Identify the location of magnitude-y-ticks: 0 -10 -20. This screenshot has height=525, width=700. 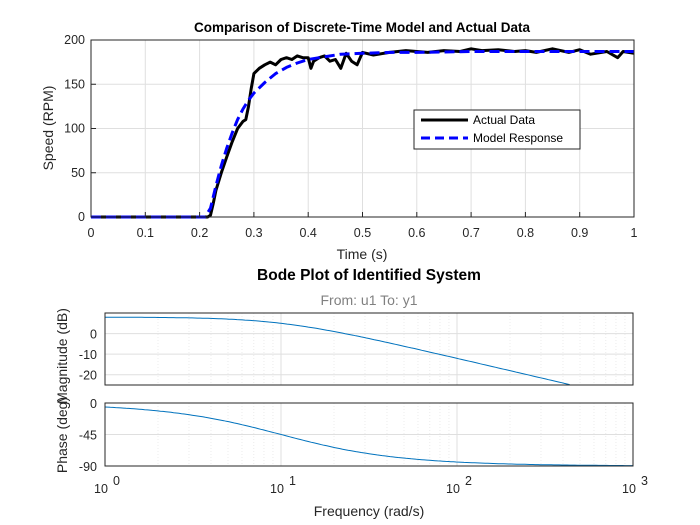
(88, 355).